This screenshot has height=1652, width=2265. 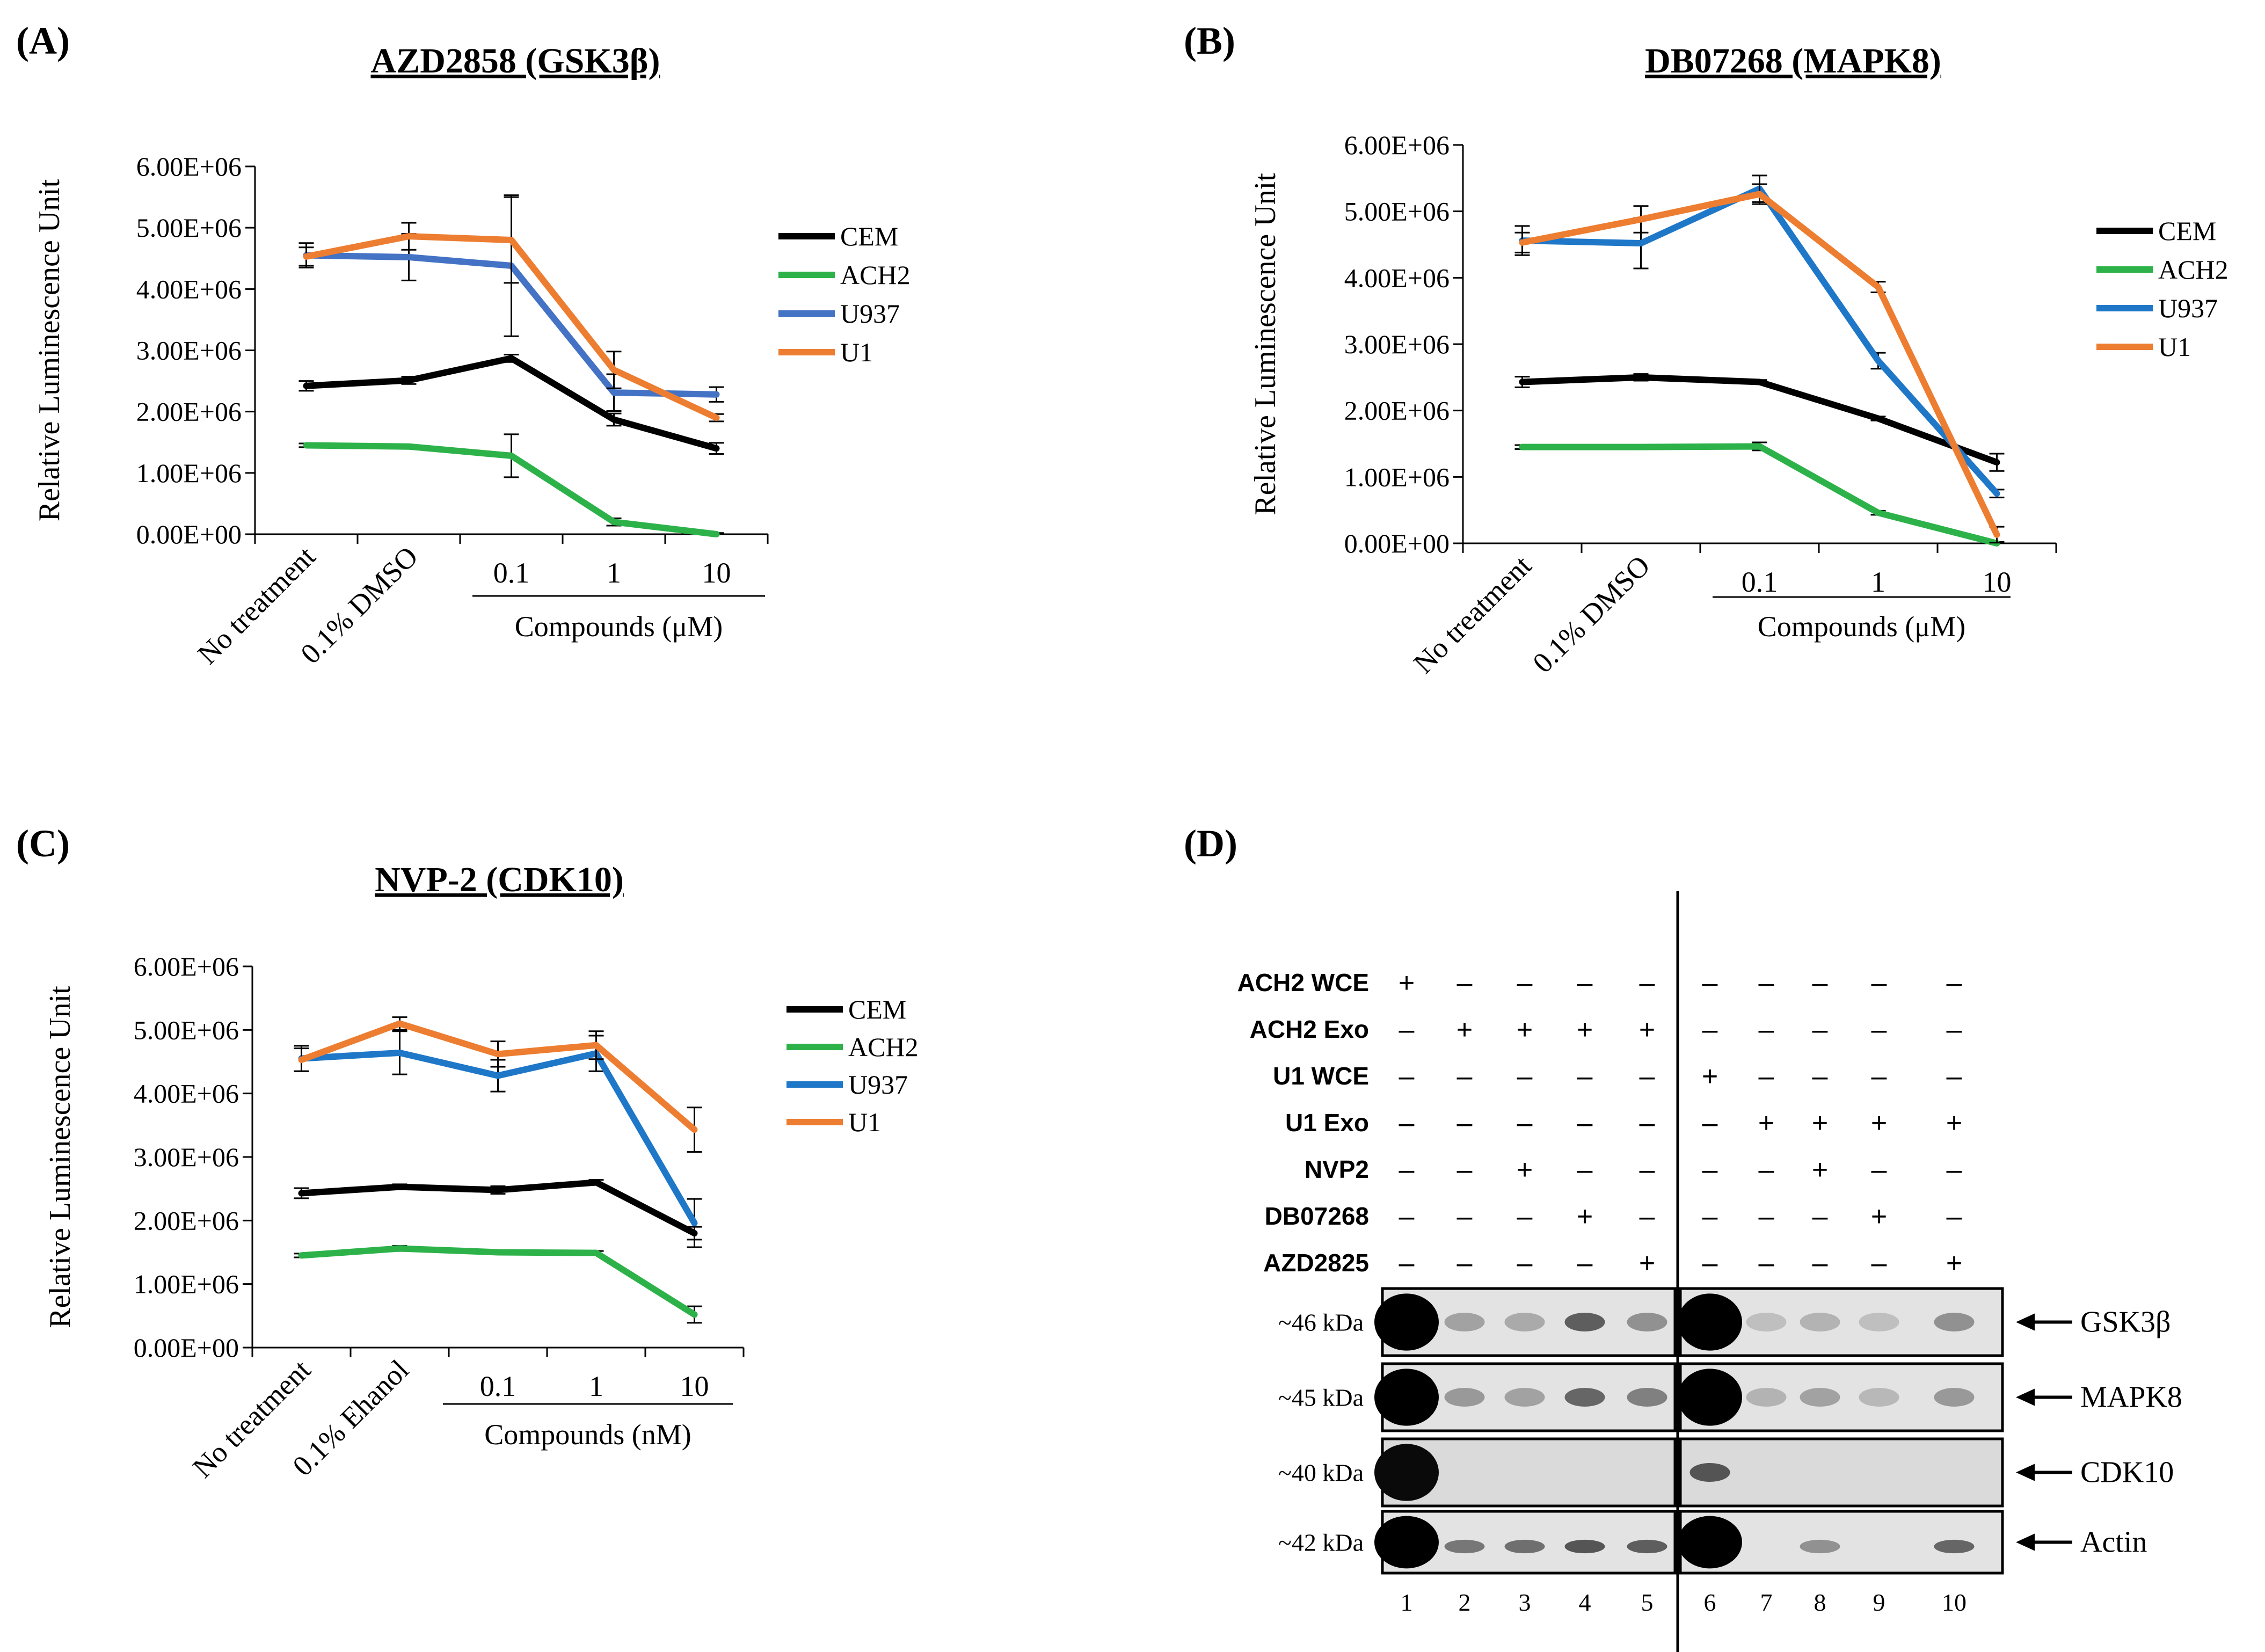 I want to click on kda-label: ~46 kDa, so click(x=1321, y=1323).